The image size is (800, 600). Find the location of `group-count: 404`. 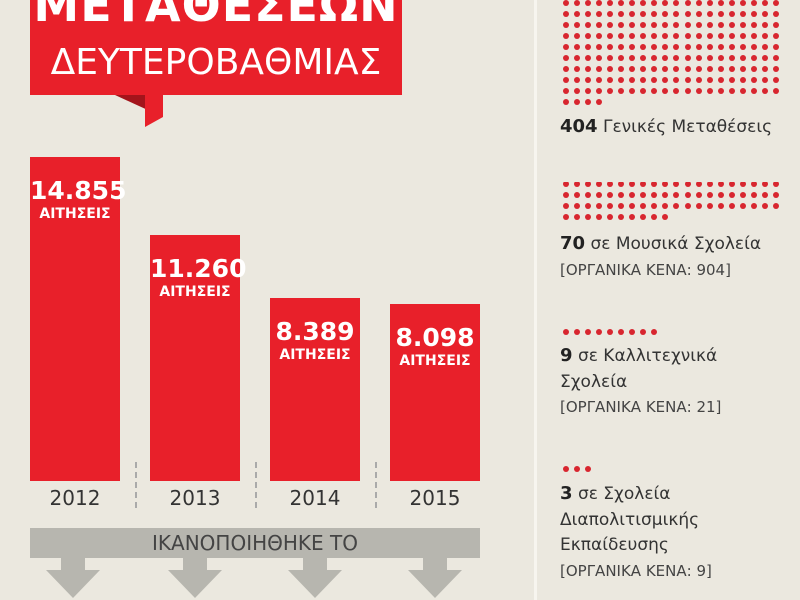

group-count: 404 is located at coordinates (579, 126).